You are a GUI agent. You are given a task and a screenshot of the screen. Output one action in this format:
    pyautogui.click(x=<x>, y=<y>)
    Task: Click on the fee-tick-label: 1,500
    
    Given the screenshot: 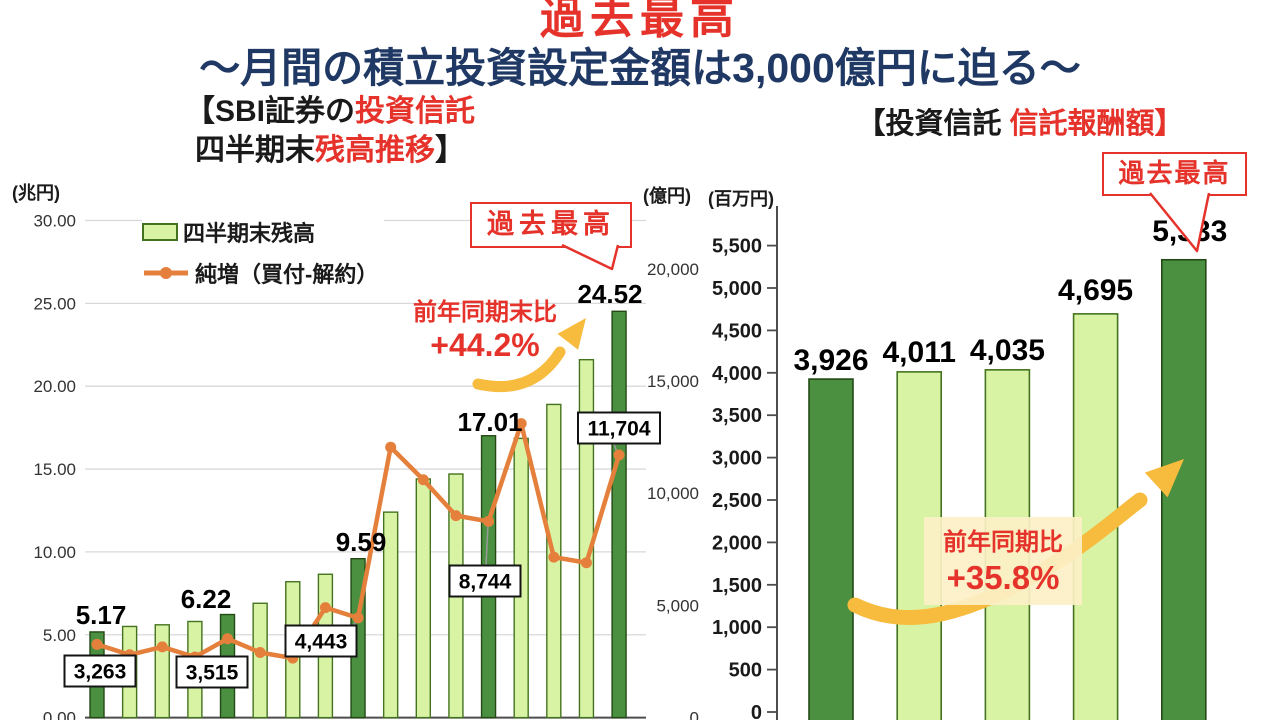 What is the action you would take?
    pyautogui.click(x=737, y=586)
    